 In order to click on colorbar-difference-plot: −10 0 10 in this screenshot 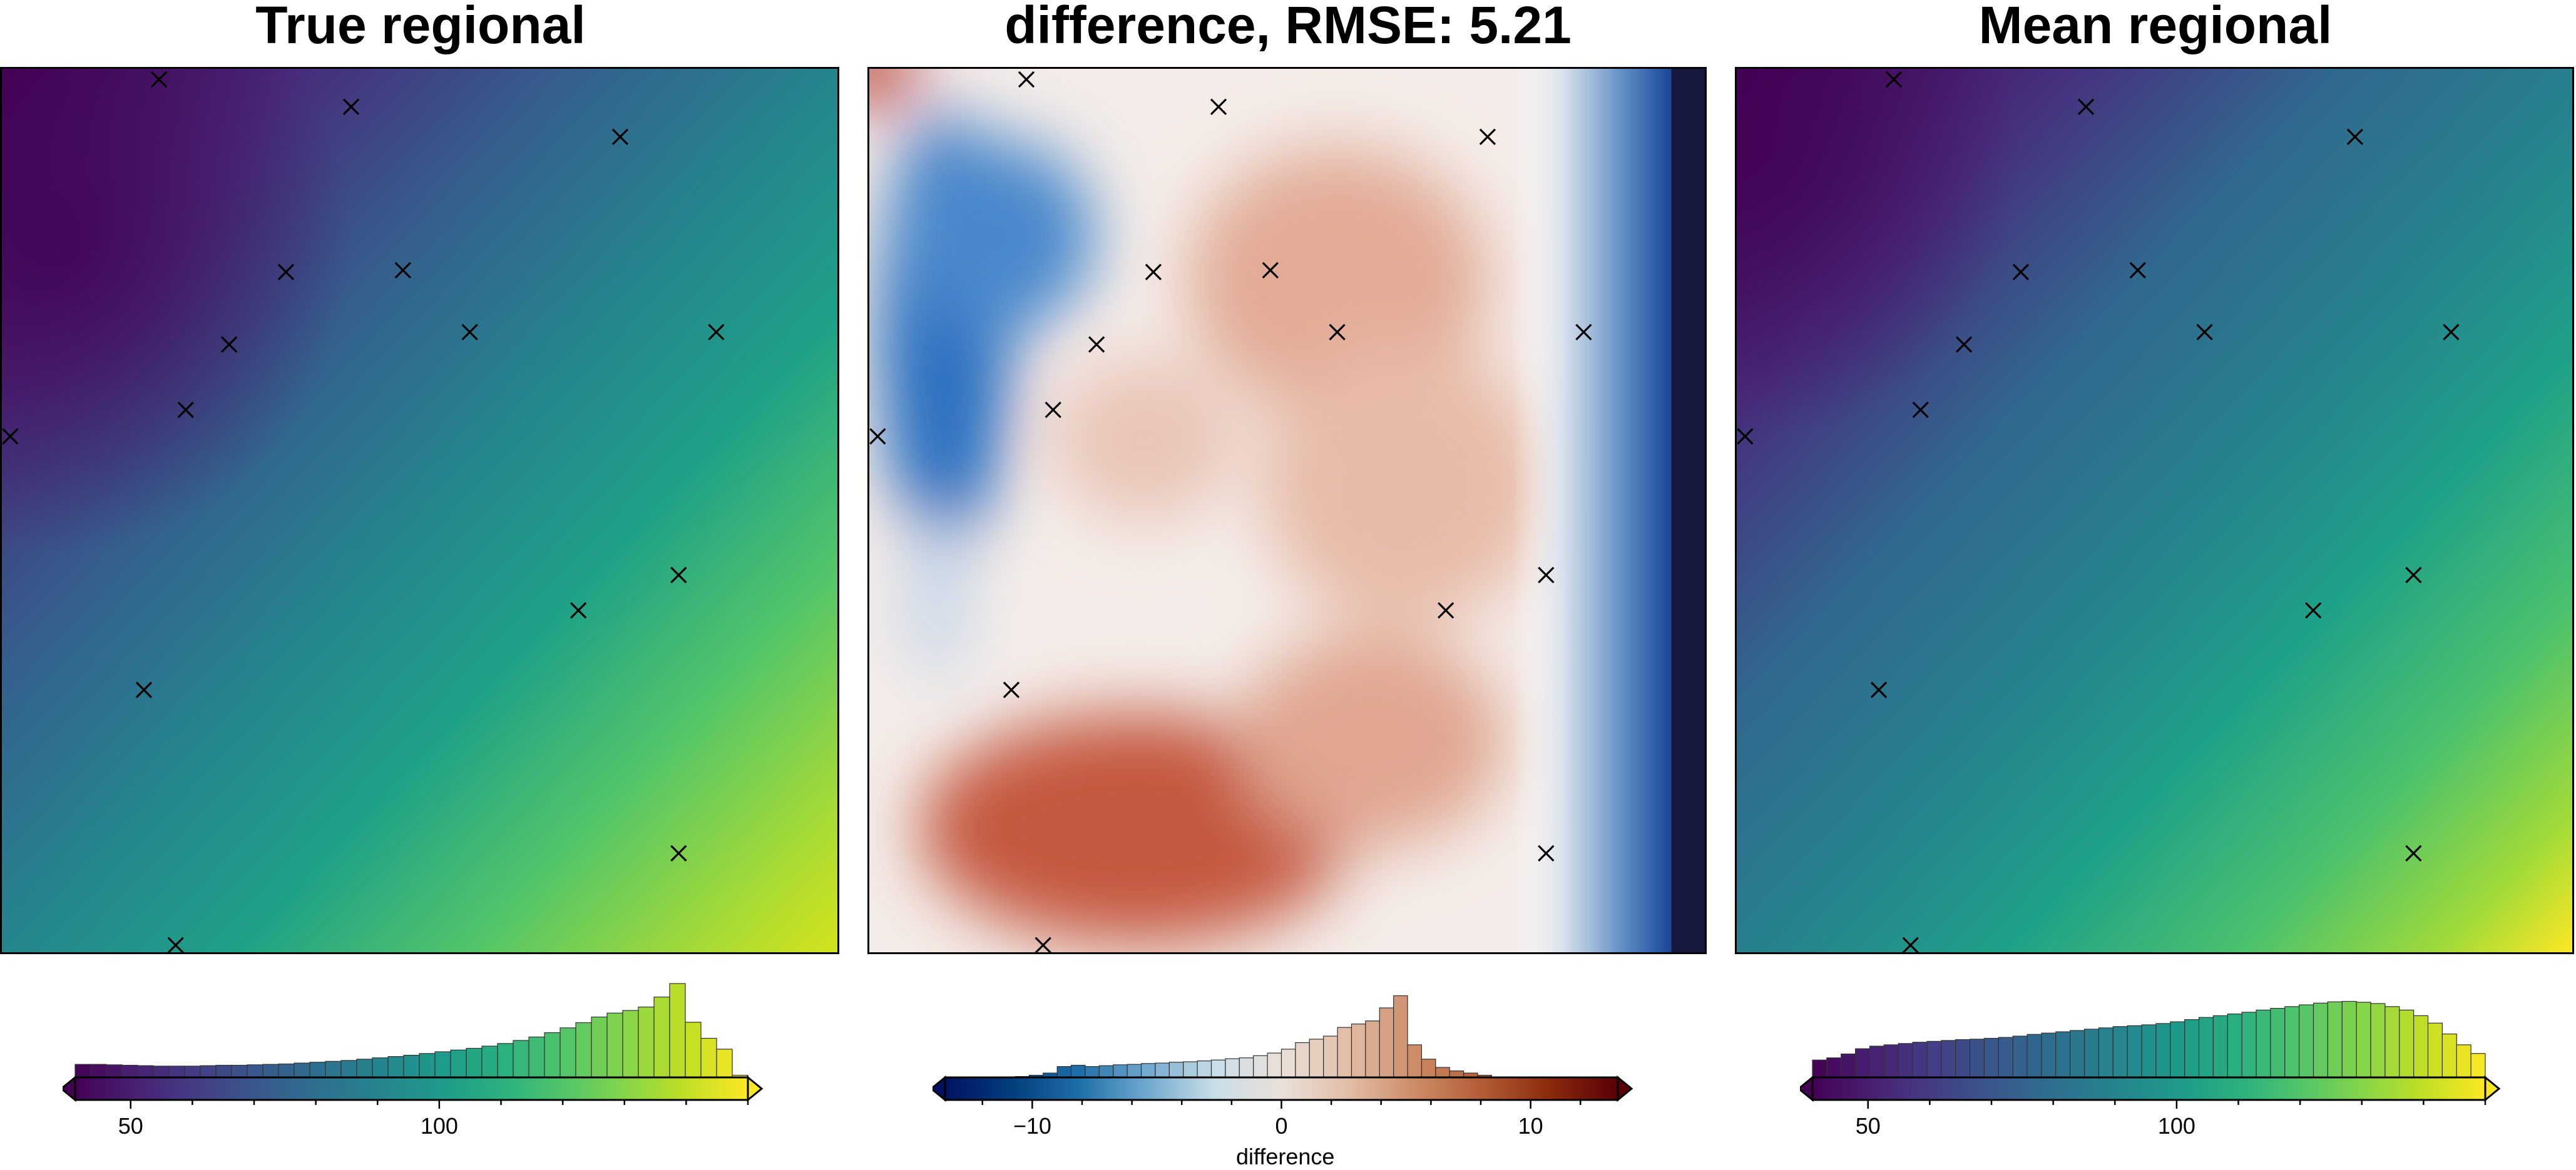, I will do `click(1283, 1067)`.